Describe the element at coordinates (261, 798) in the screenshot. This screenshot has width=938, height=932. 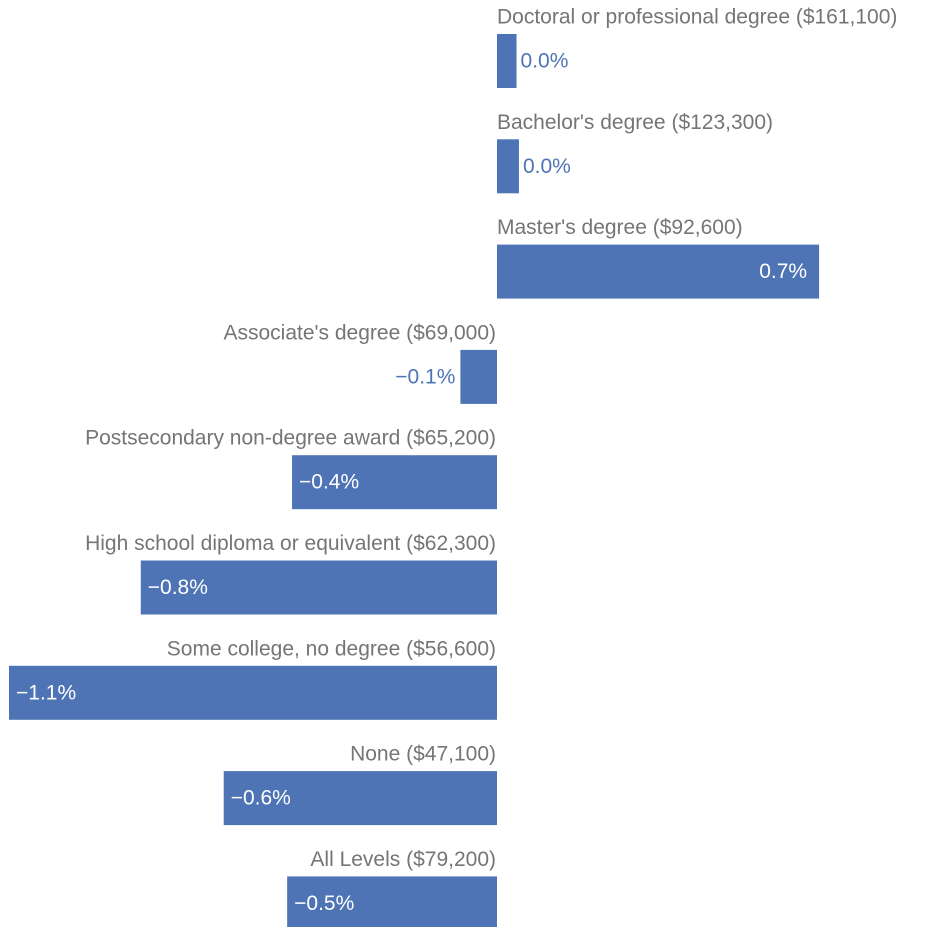
I see `value-label: −0.6%` at that location.